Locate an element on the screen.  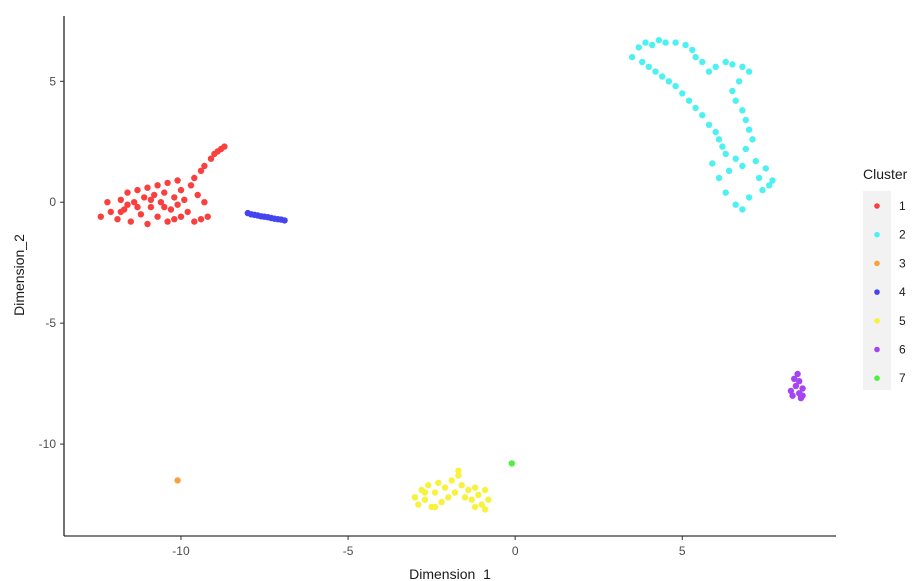
y-tick-label: 0 is located at coordinates (52, 202).